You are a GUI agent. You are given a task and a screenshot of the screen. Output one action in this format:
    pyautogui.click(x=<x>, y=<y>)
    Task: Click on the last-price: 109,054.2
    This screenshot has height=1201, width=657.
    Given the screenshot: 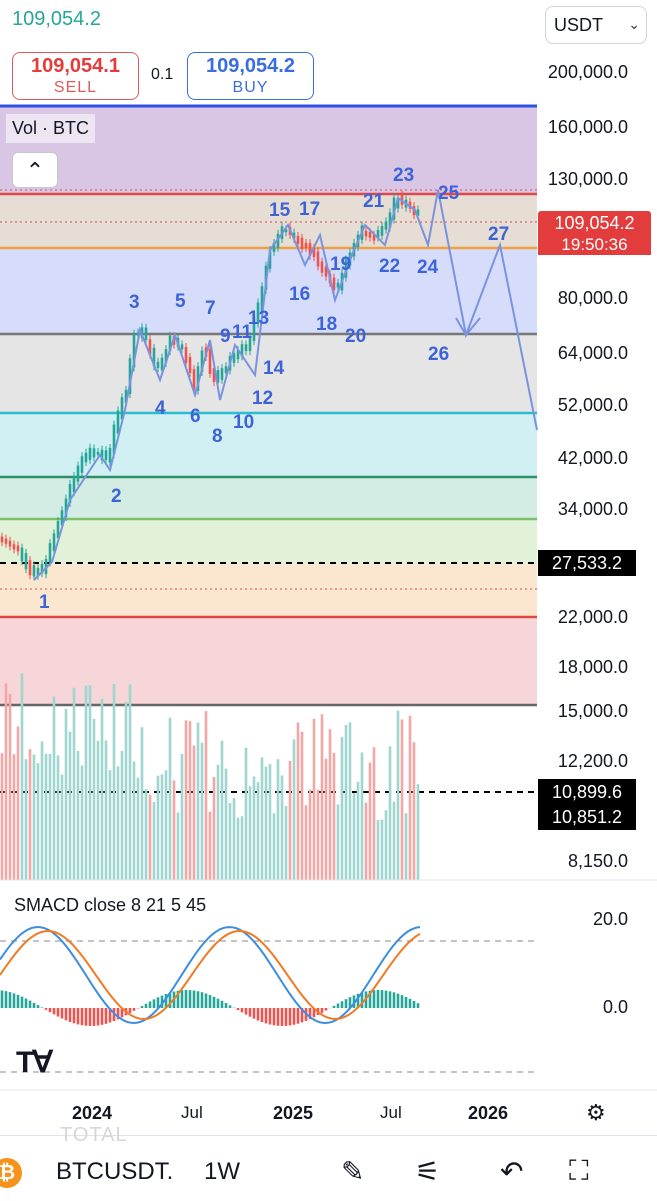 What is the action you would take?
    pyautogui.click(x=56, y=19)
    